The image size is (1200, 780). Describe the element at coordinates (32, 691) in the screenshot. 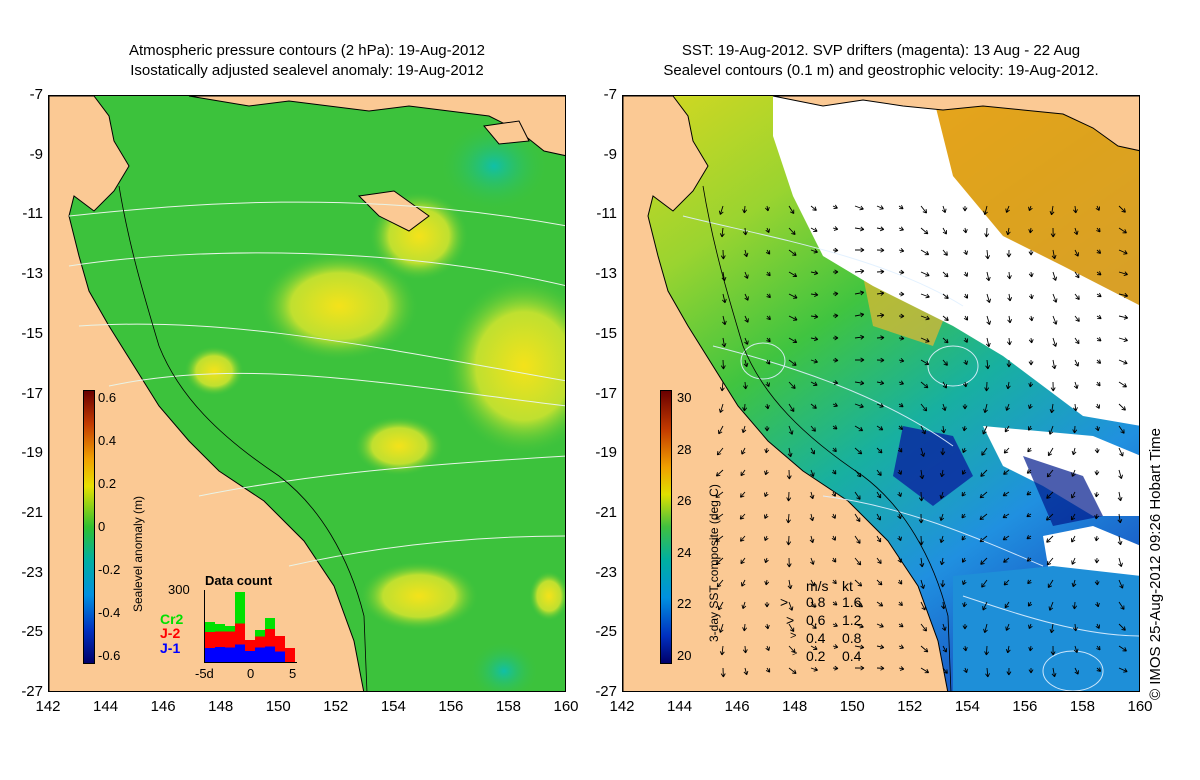

I see `y-tick-label: -27` at that location.